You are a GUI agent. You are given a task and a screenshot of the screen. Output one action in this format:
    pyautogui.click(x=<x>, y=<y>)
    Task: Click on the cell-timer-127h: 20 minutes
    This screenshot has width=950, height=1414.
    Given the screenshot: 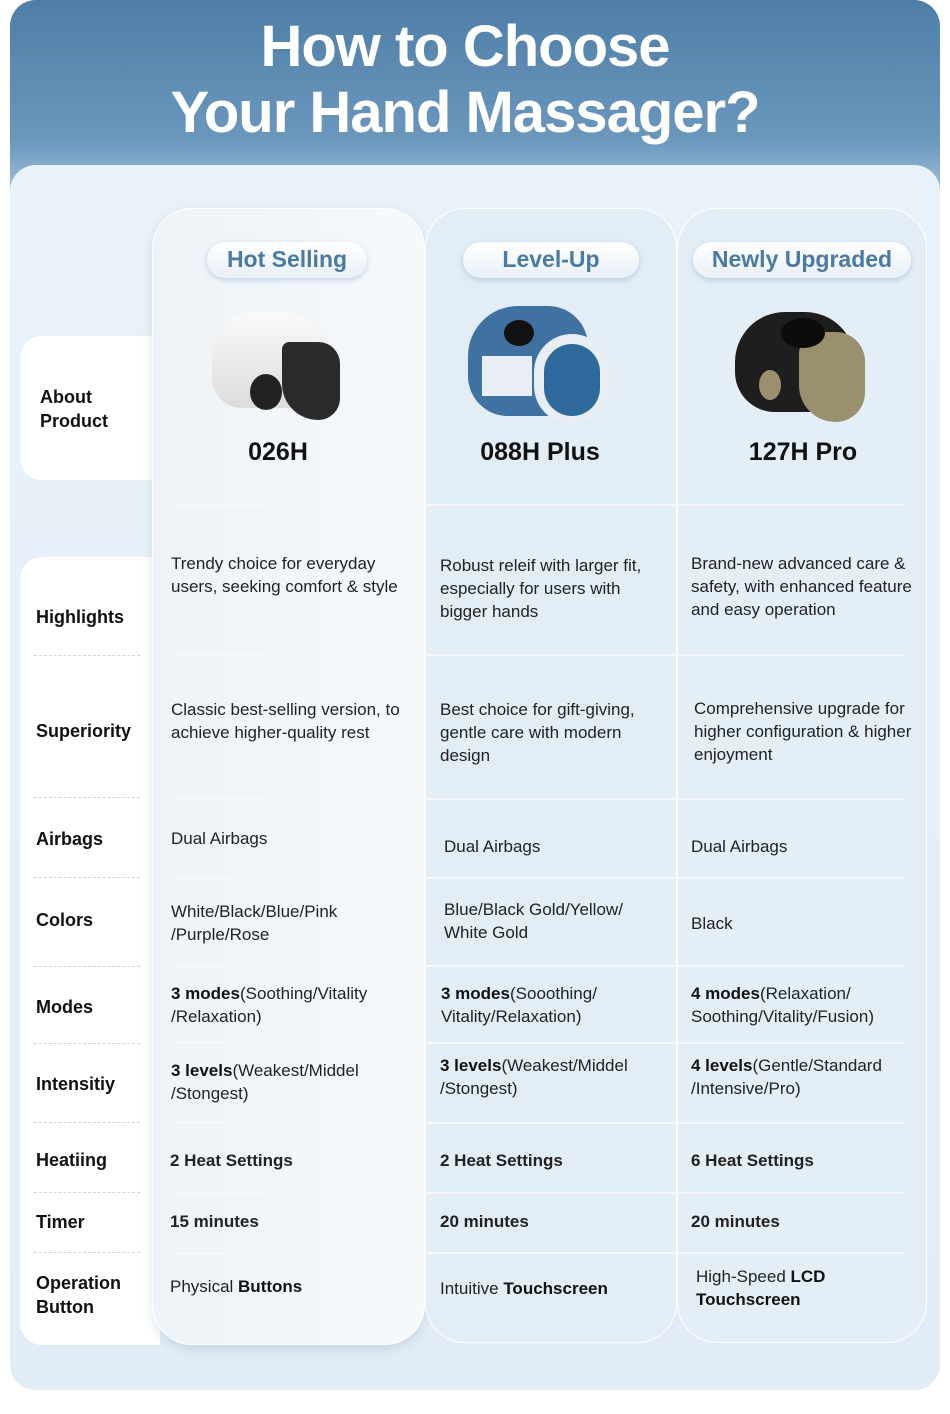 What is the action you would take?
    pyautogui.click(x=735, y=1221)
    